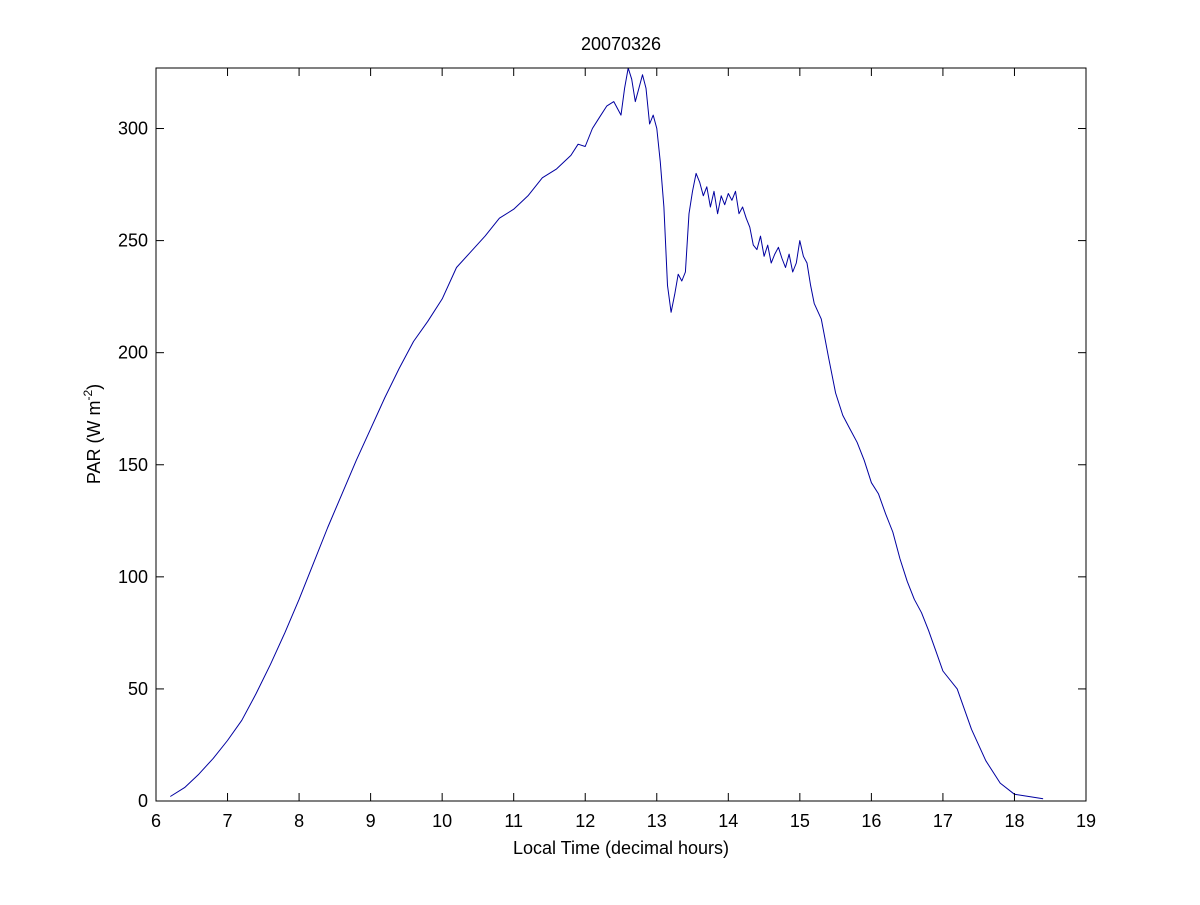 This screenshot has width=1200, height=905. Describe the element at coordinates (228, 821) in the screenshot. I see `x-tick-label: 7` at that location.